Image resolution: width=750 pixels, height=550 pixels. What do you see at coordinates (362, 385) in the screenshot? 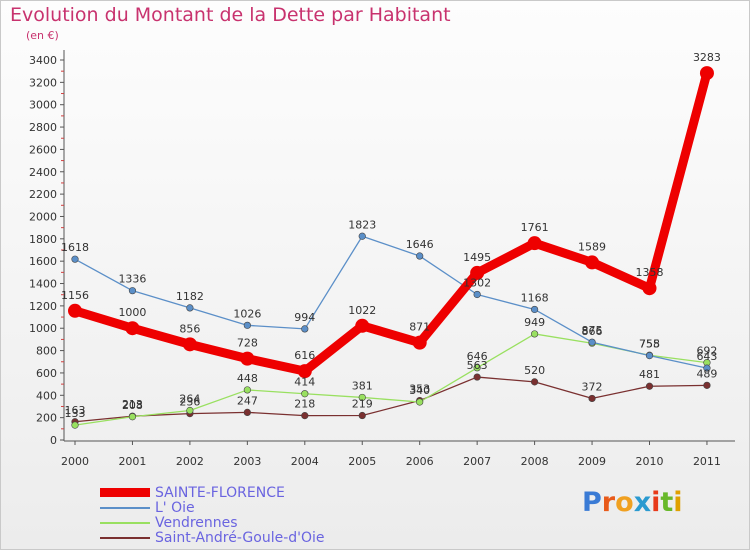
I see `data-label: 381` at bounding box center [362, 385].